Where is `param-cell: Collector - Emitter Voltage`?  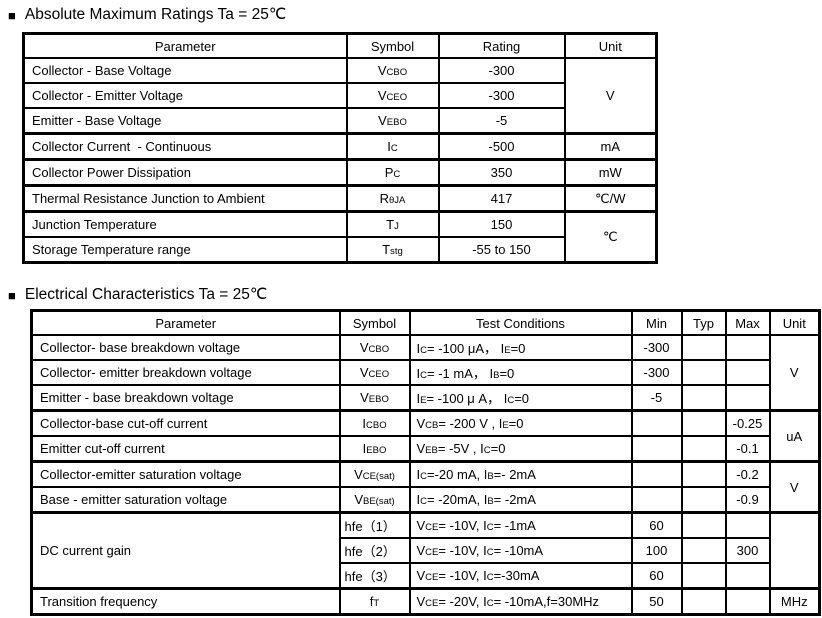 param-cell: Collector - Emitter Voltage is located at coordinates (185, 95).